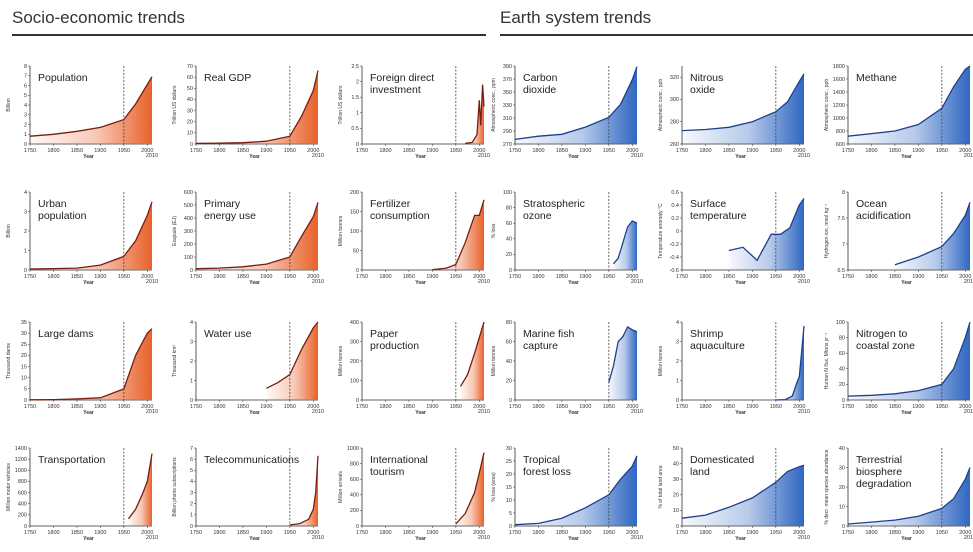  I want to click on chart-2-ytick-label: 20, so click(190, 123).